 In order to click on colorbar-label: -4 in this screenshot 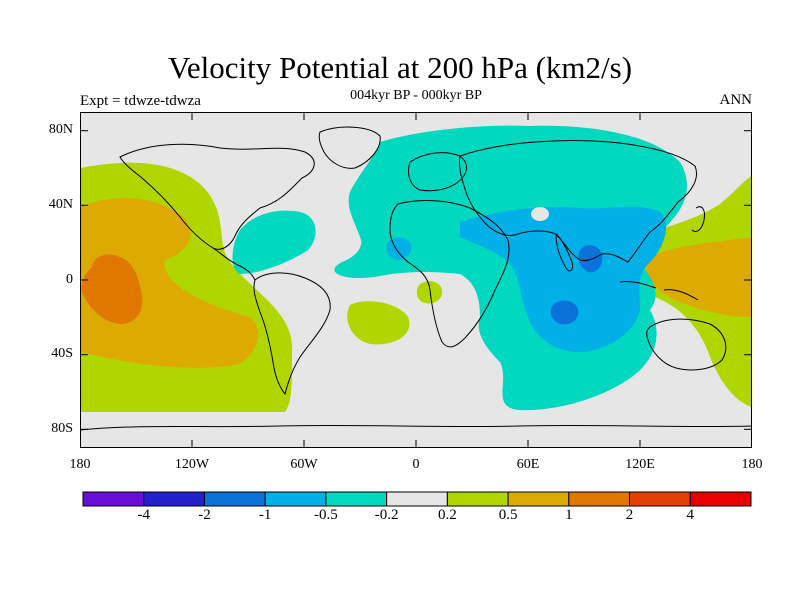, I will do `click(143, 515)`.